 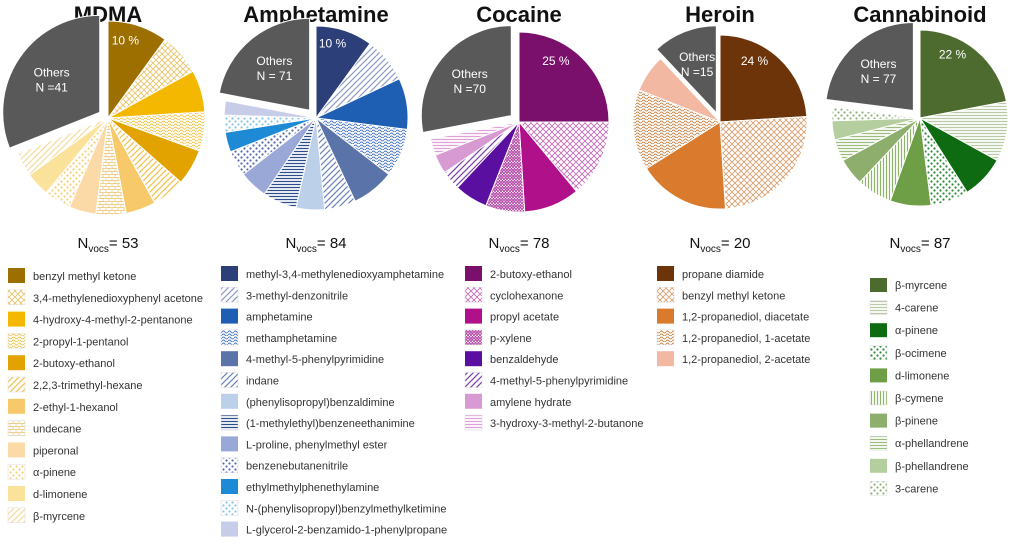 I want to click on others-count-label: N =41, so click(x=51, y=88).